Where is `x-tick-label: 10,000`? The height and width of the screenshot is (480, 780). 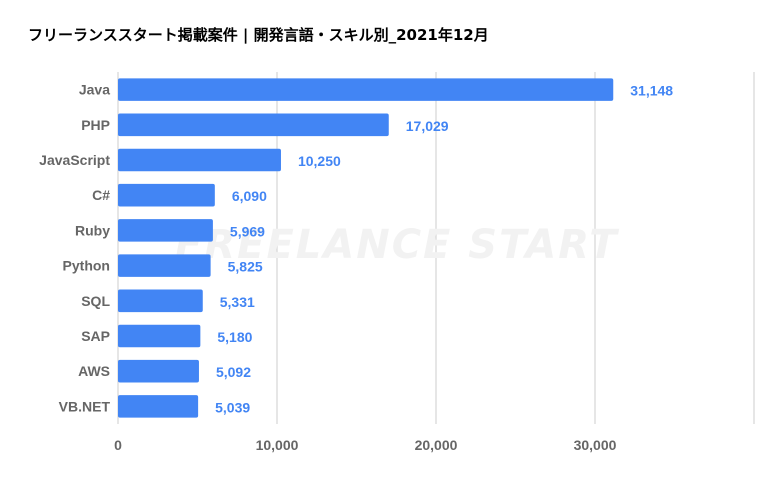 x-tick-label: 10,000 is located at coordinates (277, 445).